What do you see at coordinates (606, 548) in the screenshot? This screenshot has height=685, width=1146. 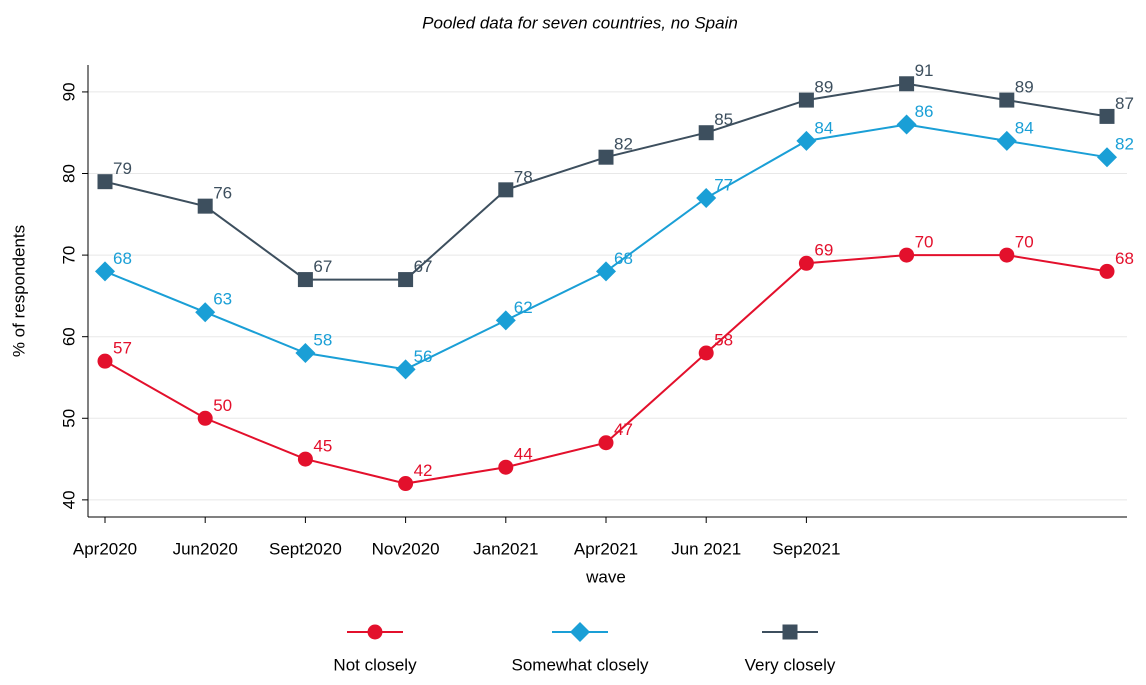 I see `x-tick-label: Apr2021` at bounding box center [606, 548].